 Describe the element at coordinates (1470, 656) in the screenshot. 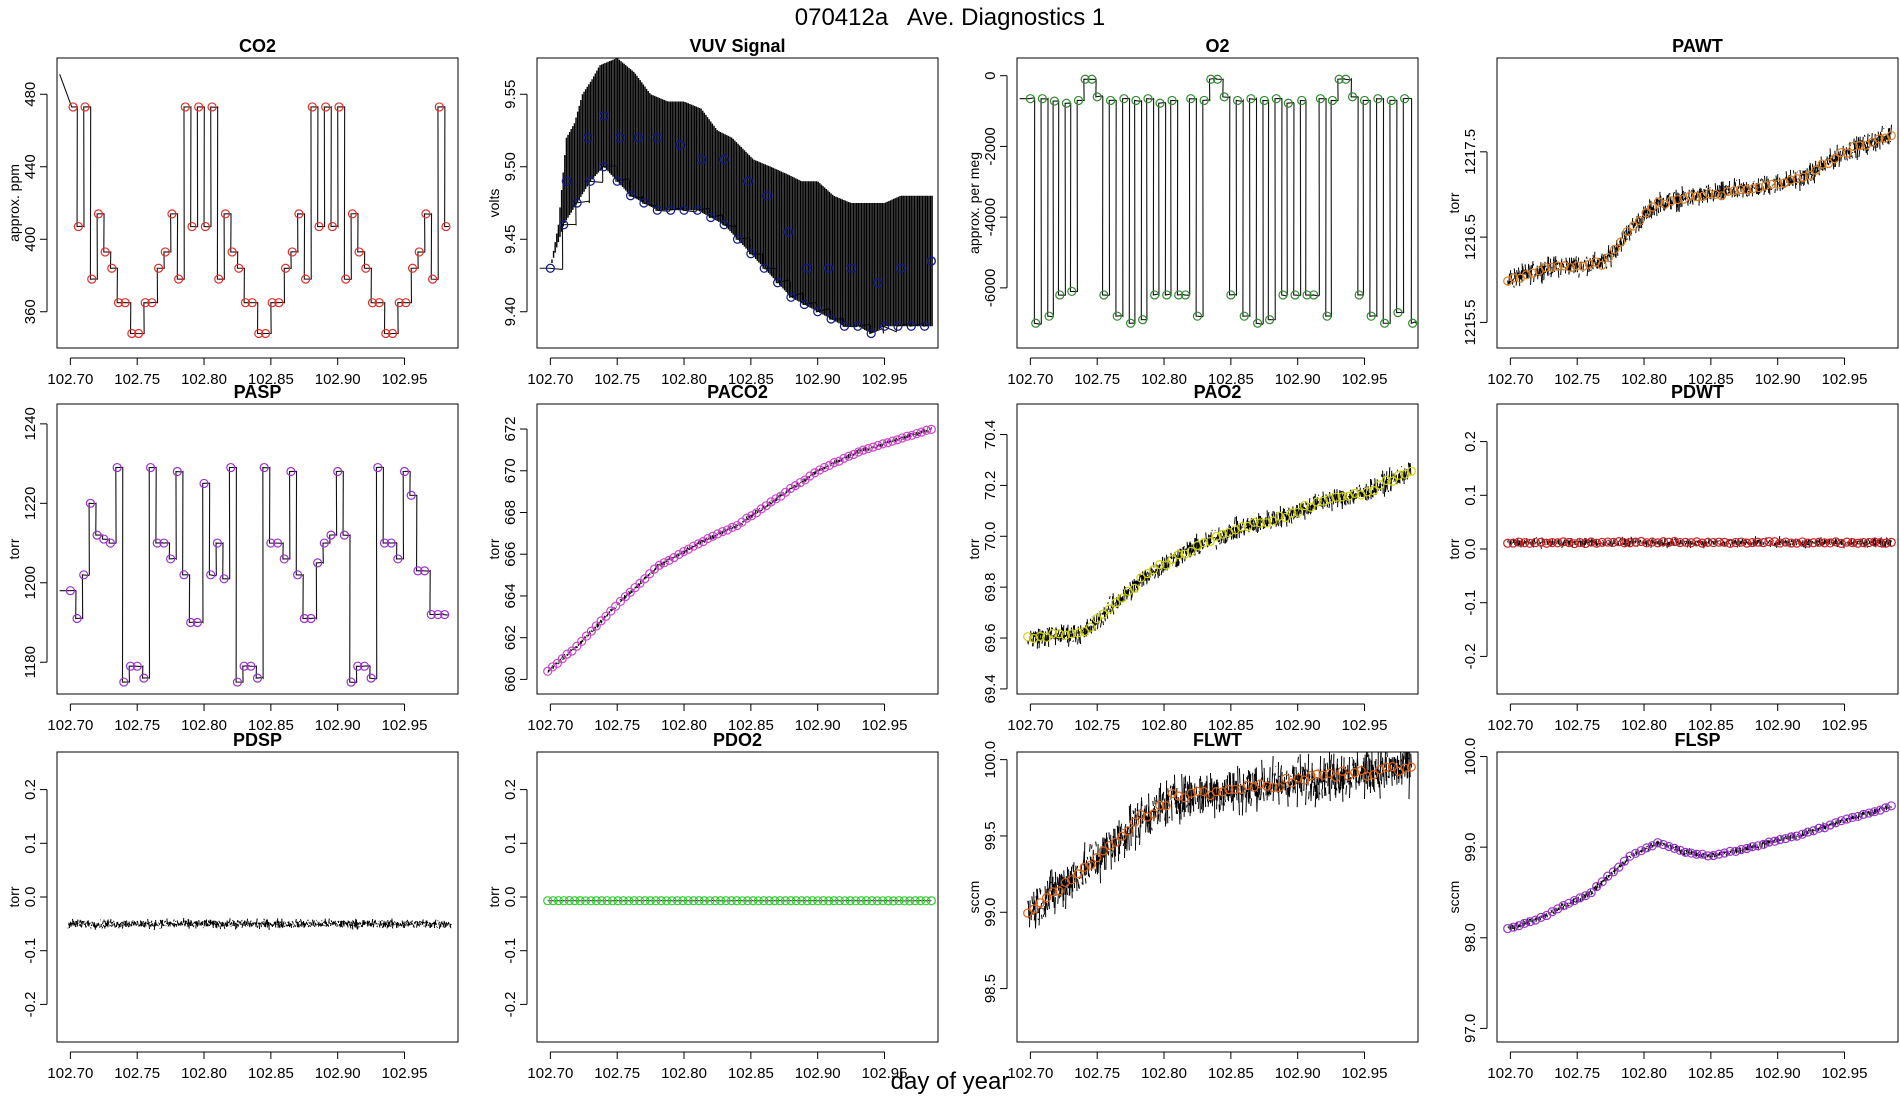

I see `y-tick-label: -0.2` at that location.